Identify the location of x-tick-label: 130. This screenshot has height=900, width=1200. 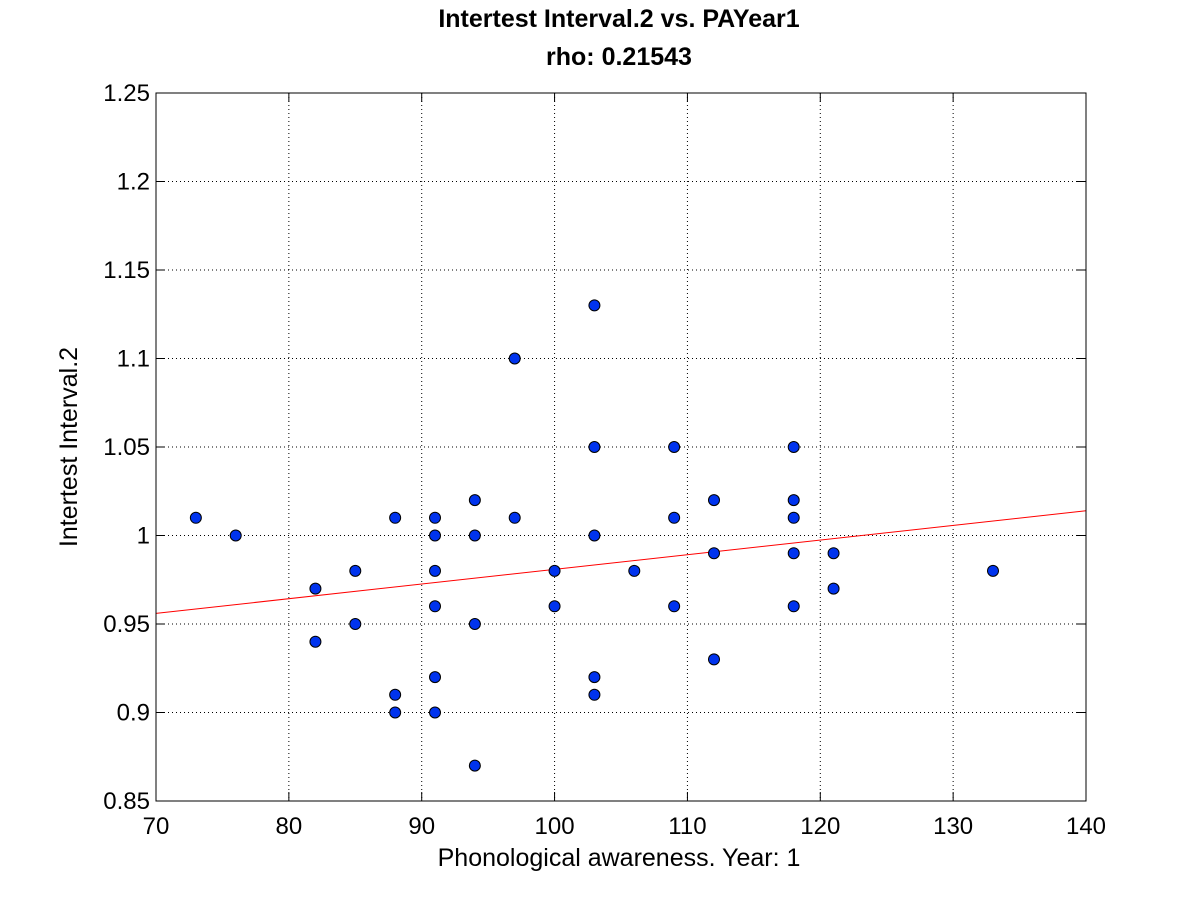
(953, 826).